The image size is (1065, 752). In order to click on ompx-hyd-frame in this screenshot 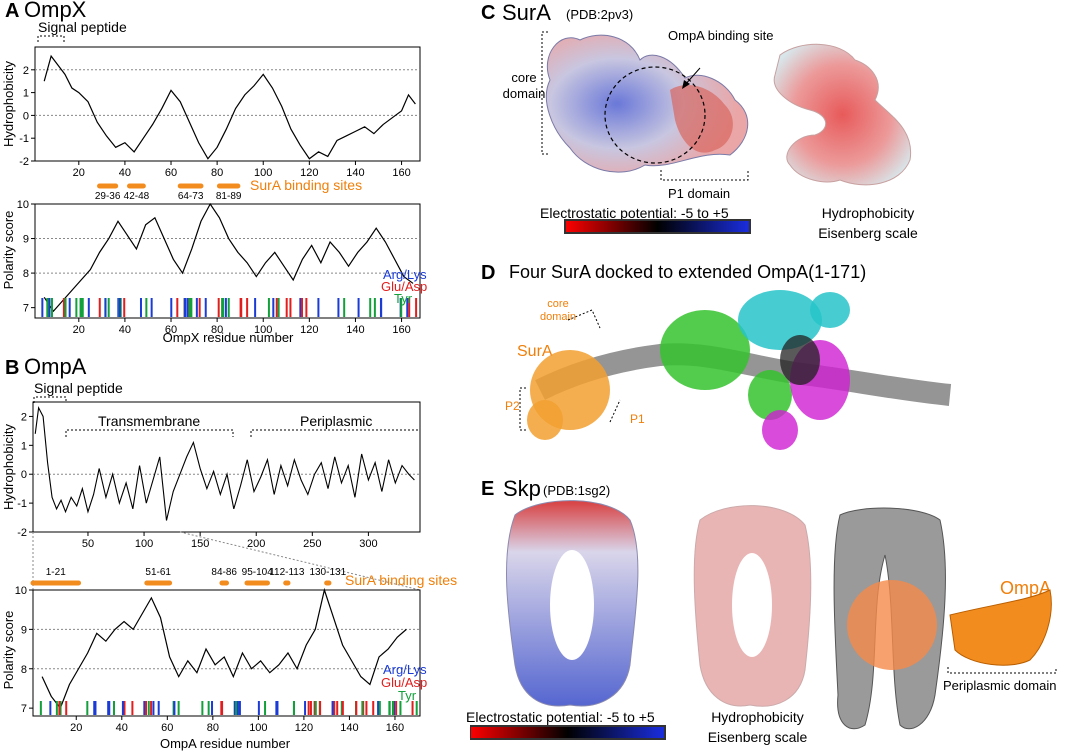, I will do `click(227, 104)`.